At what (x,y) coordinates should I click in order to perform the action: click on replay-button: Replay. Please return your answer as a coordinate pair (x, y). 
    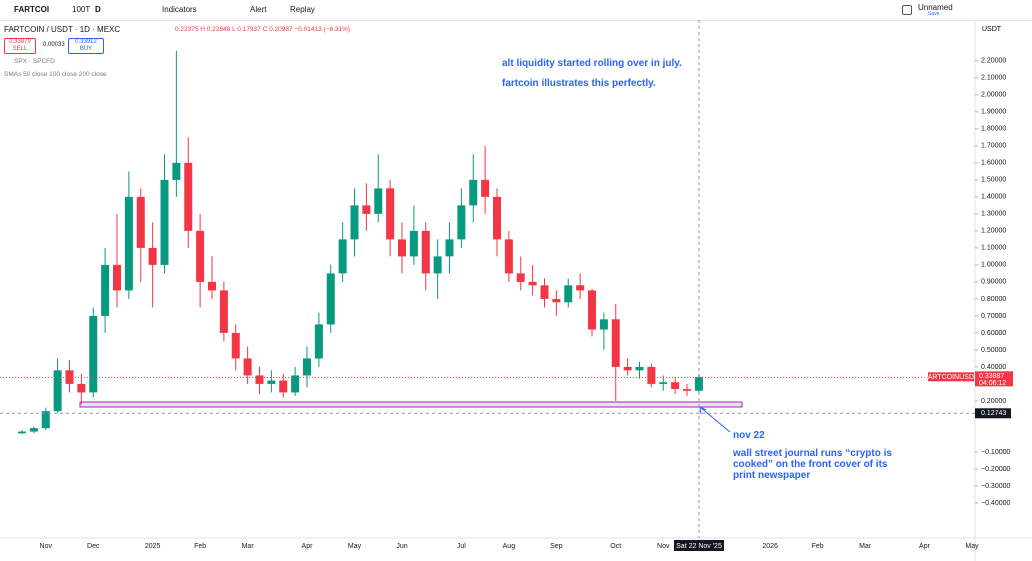
    Looking at the image, I should click on (302, 9).